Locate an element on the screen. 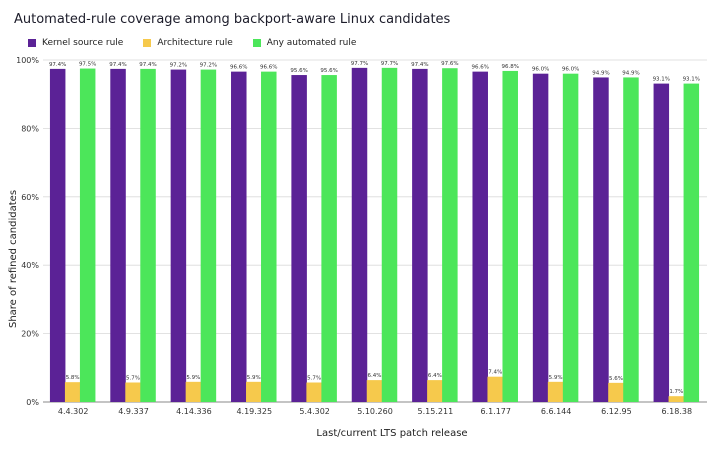  data-label-any-automated-rule: 97.2% is located at coordinates (208, 66).